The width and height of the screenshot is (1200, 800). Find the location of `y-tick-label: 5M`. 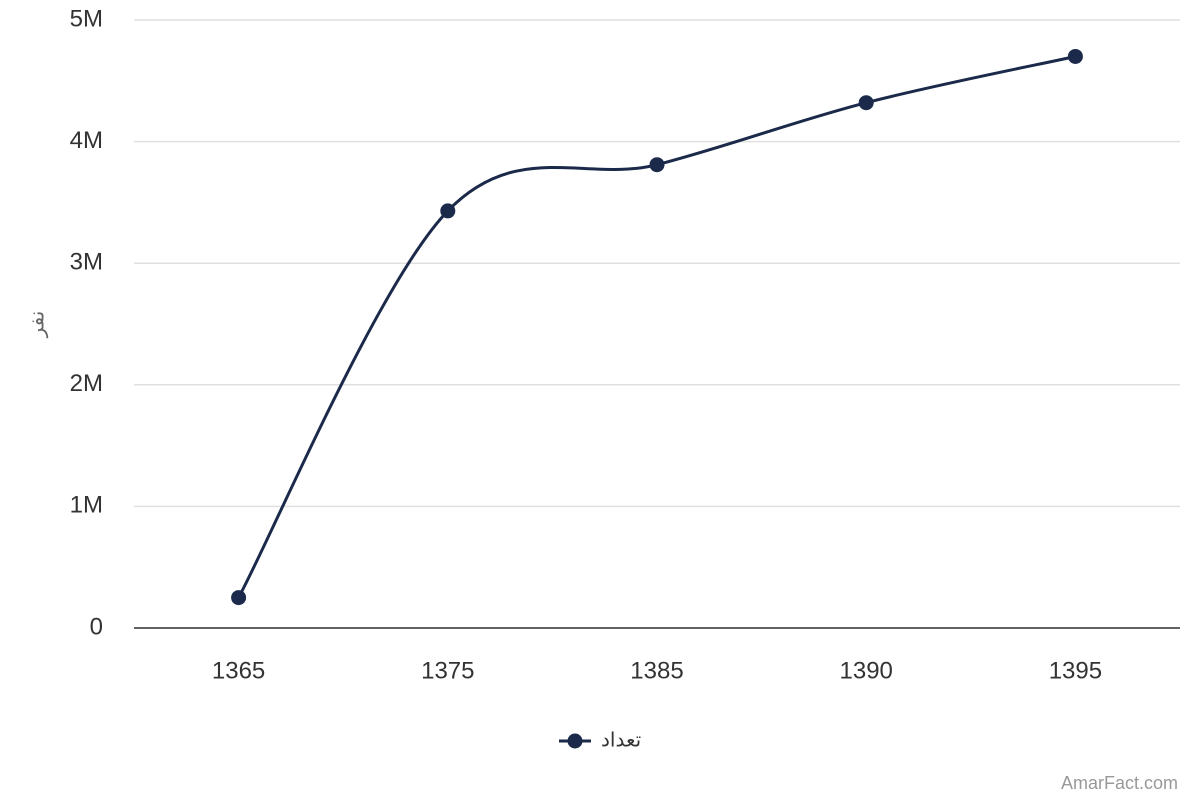

y-tick-label: 5M is located at coordinates (86, 18).